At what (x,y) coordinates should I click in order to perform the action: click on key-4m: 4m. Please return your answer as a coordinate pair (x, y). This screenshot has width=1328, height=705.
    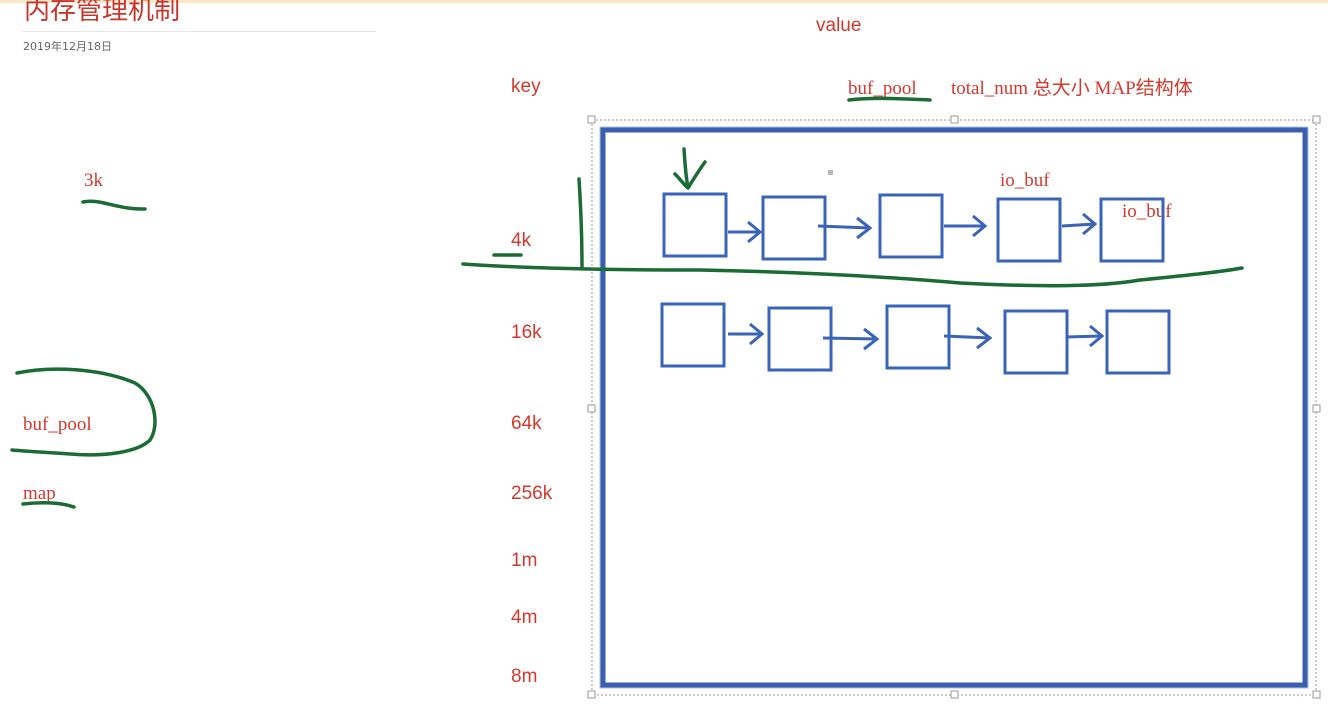
    Looking at the image, I should click on (524, 617).